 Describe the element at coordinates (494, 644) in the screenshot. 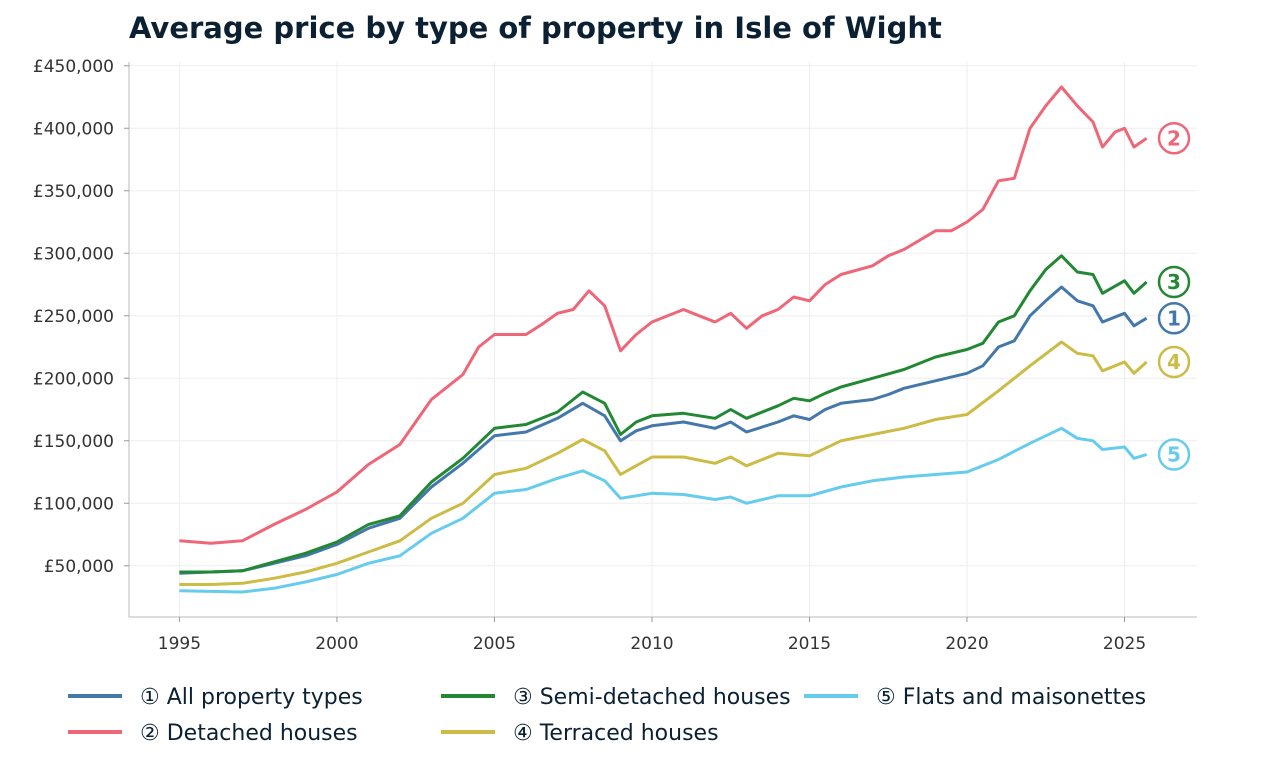

I see `x-tick-label: 2005` at that location.